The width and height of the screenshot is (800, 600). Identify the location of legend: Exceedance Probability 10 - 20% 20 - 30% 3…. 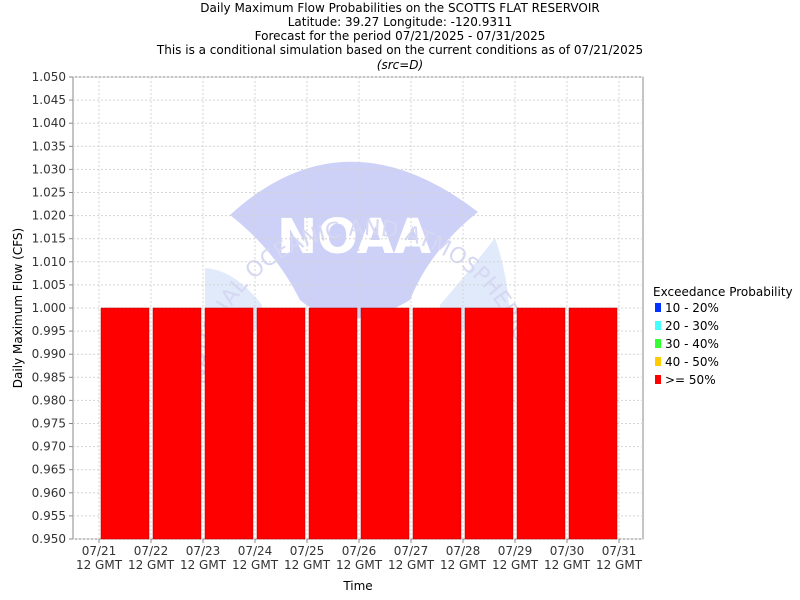
(723, 336).